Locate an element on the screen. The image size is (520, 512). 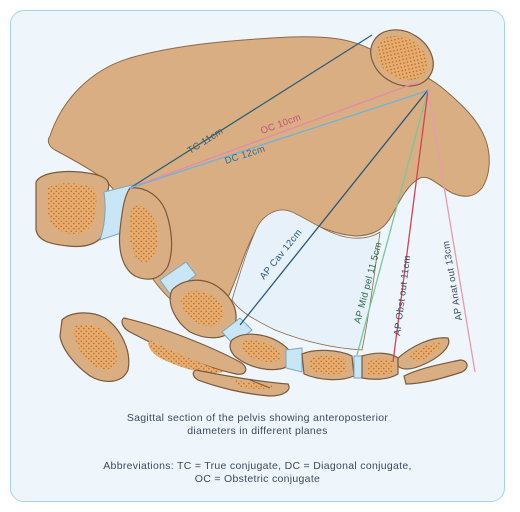
symphysis-pubis is located at coordinates (402, 58).